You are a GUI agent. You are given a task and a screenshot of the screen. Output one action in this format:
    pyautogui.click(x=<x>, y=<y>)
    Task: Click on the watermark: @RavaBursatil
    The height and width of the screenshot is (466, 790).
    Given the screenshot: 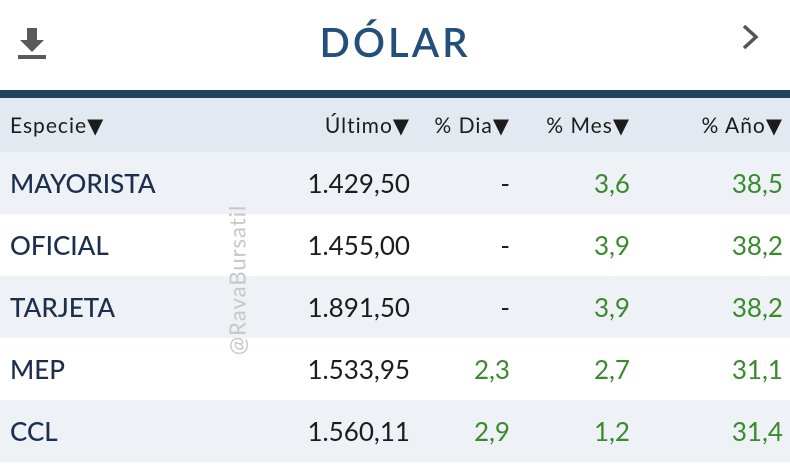 What is the action you would take?
    pyautogui.click(x=237, y=280)
    